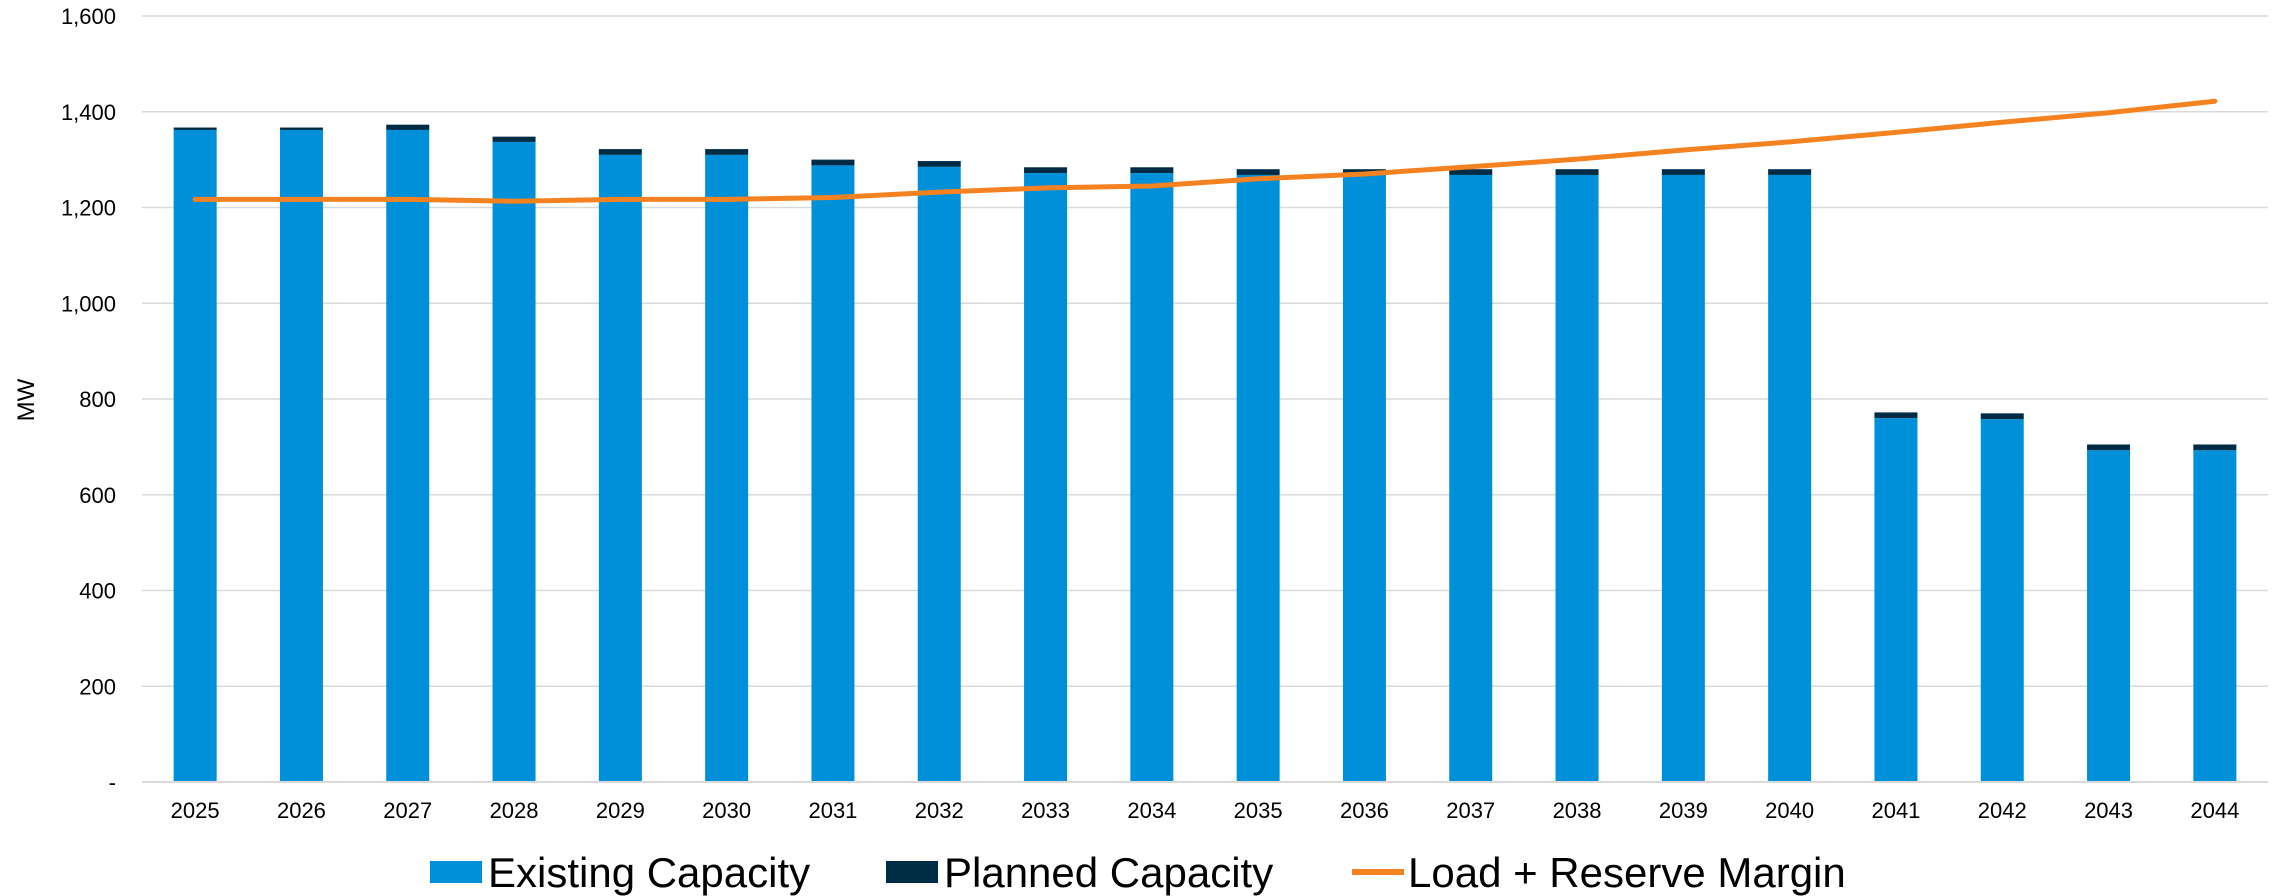 The width and height of the screenshot is (2282, 896). Describe the element at coordinates (456, 872) in the screenshot. I see `legend-swatch-existing-capacity` at that location.